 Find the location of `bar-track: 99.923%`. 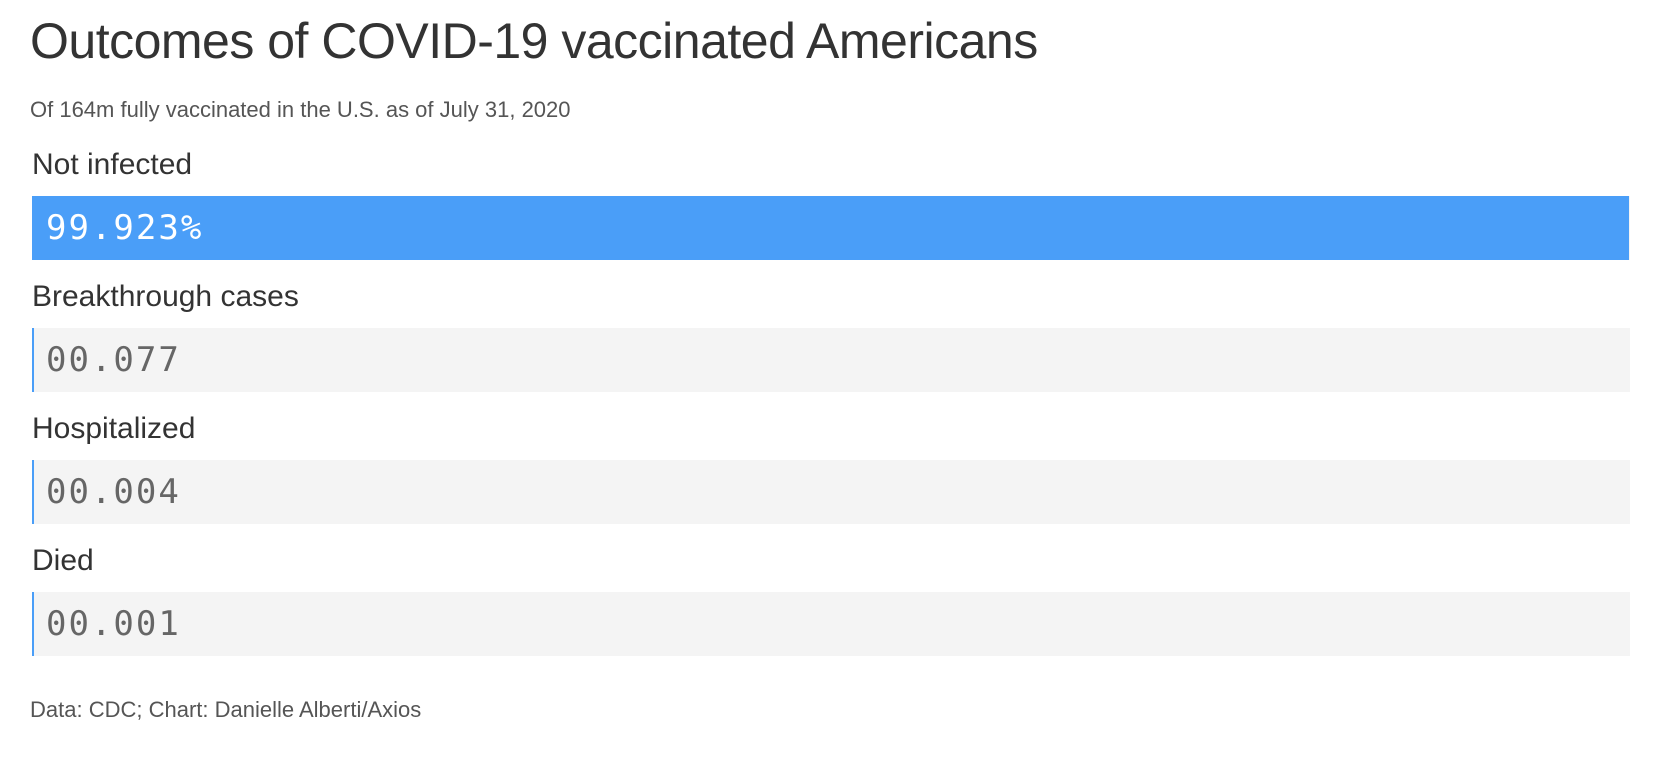

bar-track: 99.923% is located at coordinates (831, 228).